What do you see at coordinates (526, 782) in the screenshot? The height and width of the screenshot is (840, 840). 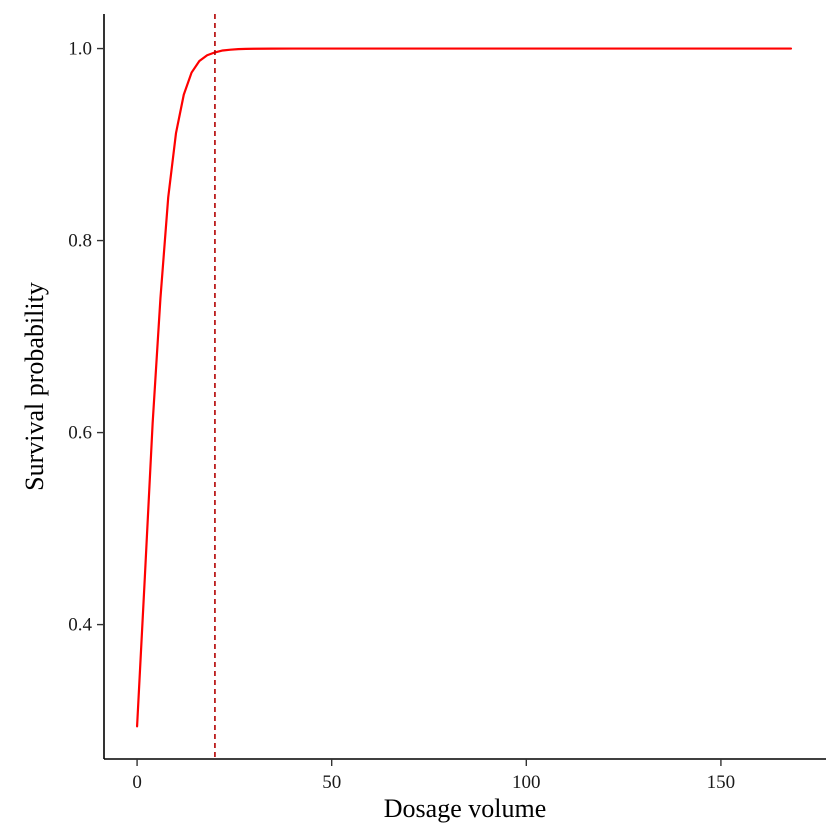 I see `x-tick-label: 100` at bounding box center [526, 782].